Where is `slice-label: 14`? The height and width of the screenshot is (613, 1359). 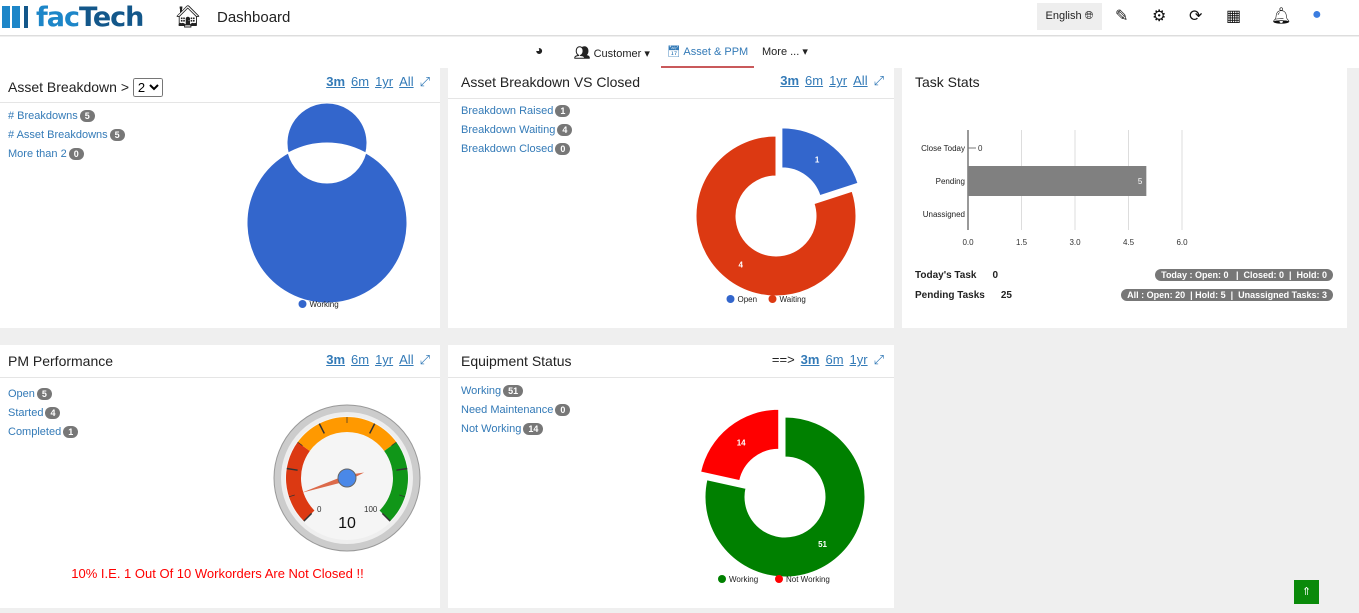 slice-label: 14 is located at coordinates (741, 442).